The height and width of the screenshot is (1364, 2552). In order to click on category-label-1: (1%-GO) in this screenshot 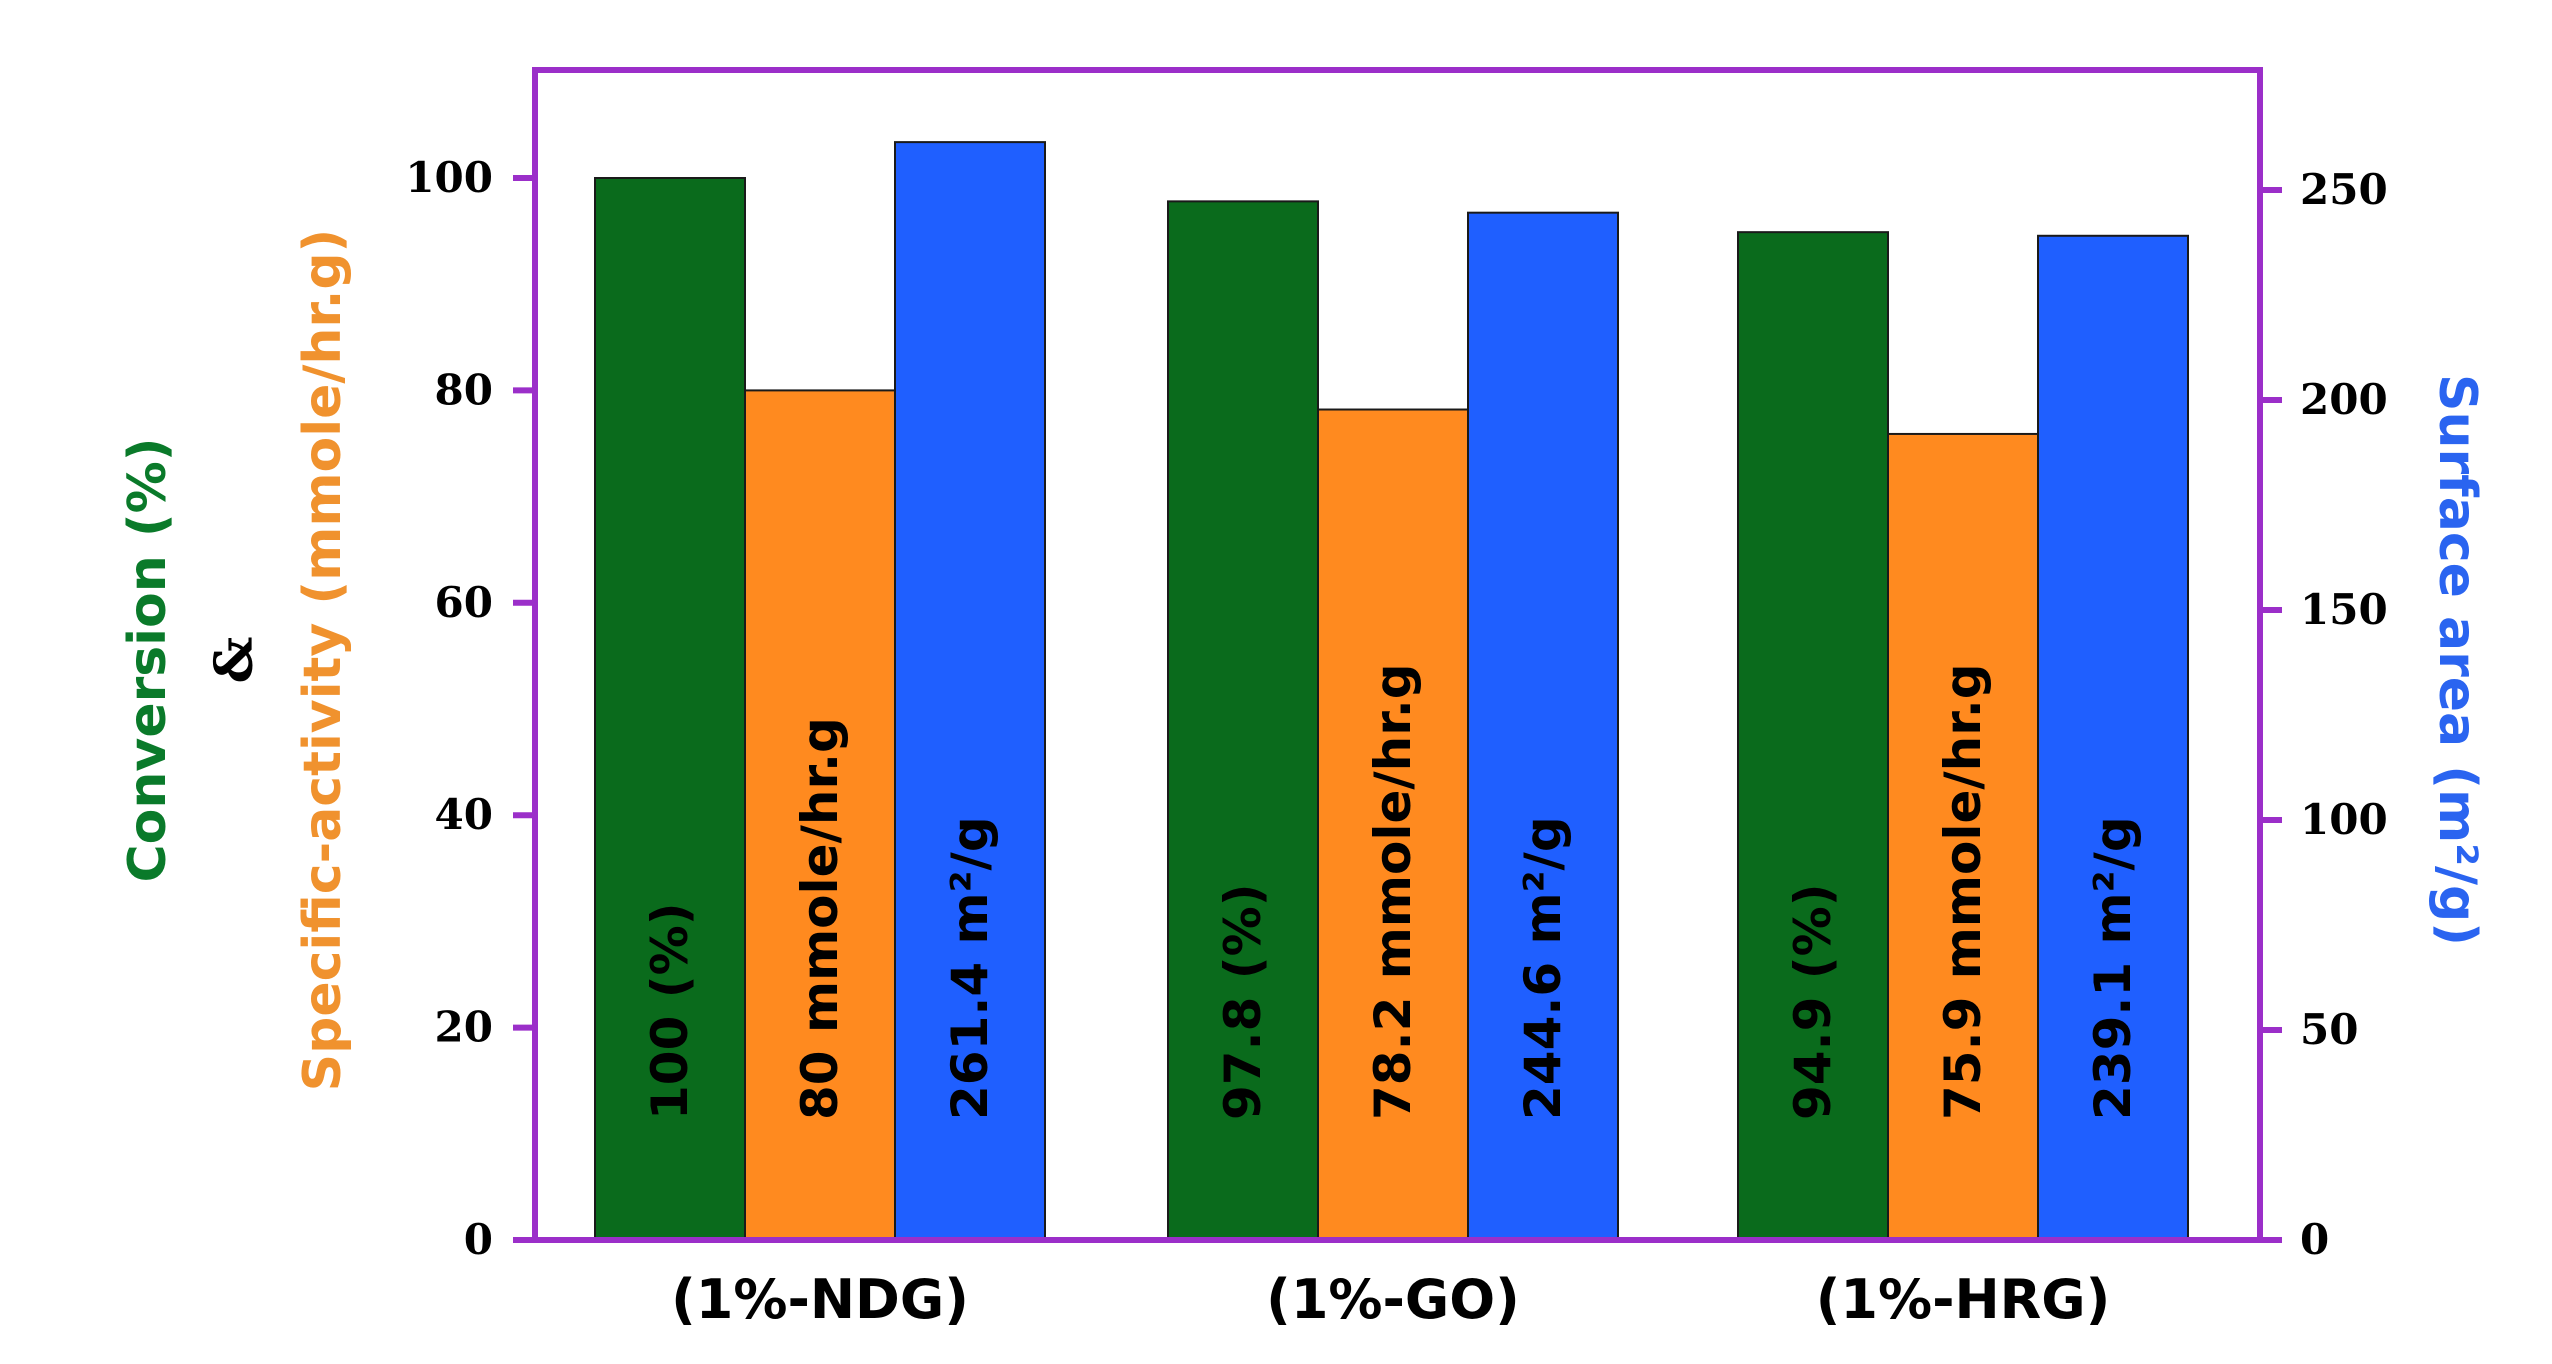, I will do `click(1393, 1299)`.